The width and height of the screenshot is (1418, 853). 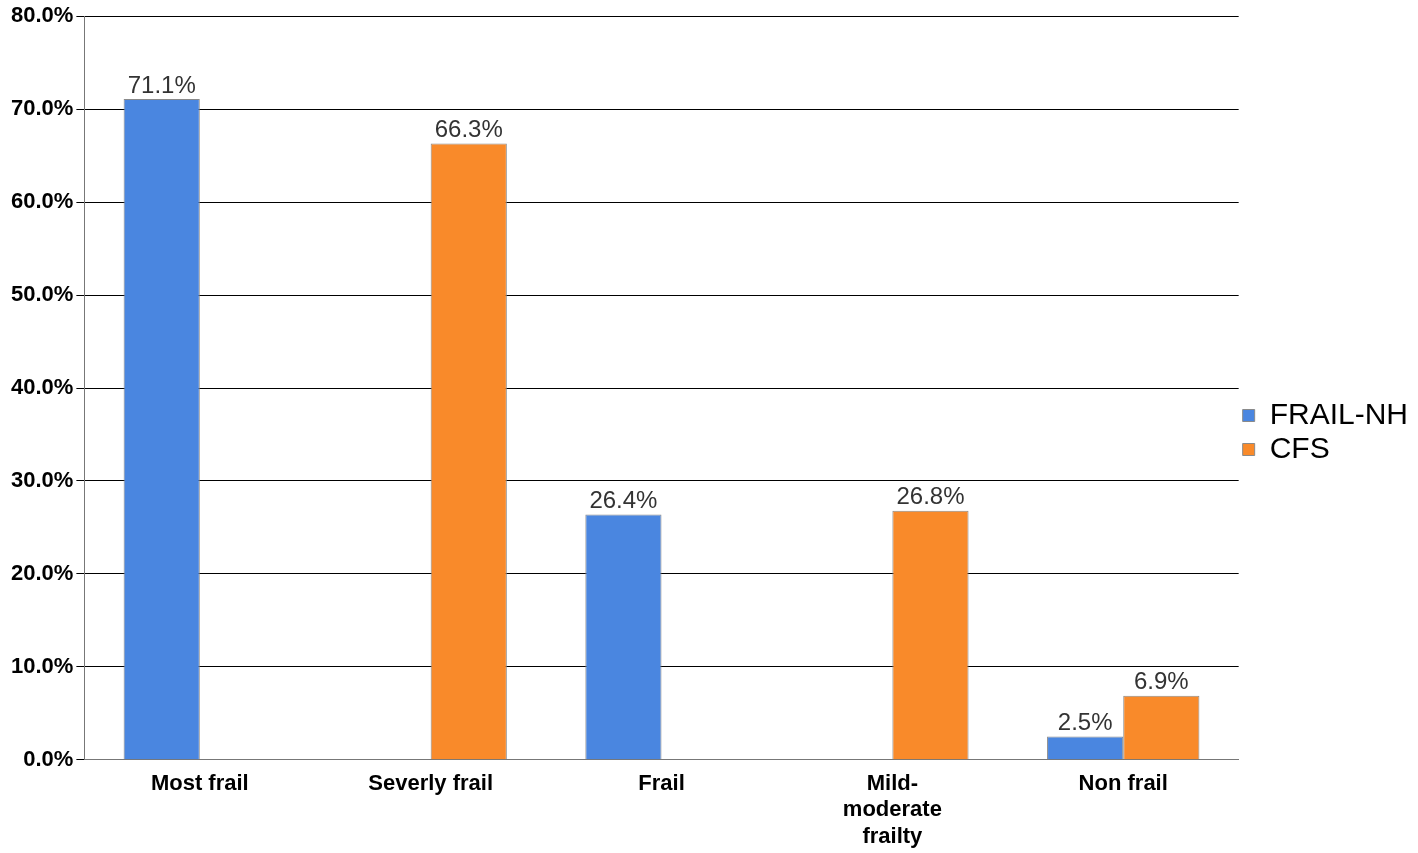 What do you see at coordinates (1123, 783) in the screenshot?
I see `x-tick-label: Non frail` at bounding box center [1123, 783].